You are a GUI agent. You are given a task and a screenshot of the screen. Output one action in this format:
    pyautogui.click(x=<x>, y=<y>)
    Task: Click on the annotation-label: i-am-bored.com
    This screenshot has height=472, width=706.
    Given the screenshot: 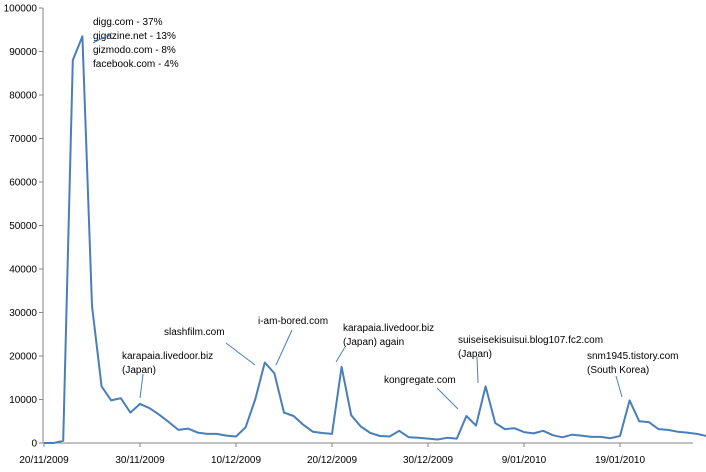 What is the action you would take?
    pyautogui.click(x=293, y=321)
    